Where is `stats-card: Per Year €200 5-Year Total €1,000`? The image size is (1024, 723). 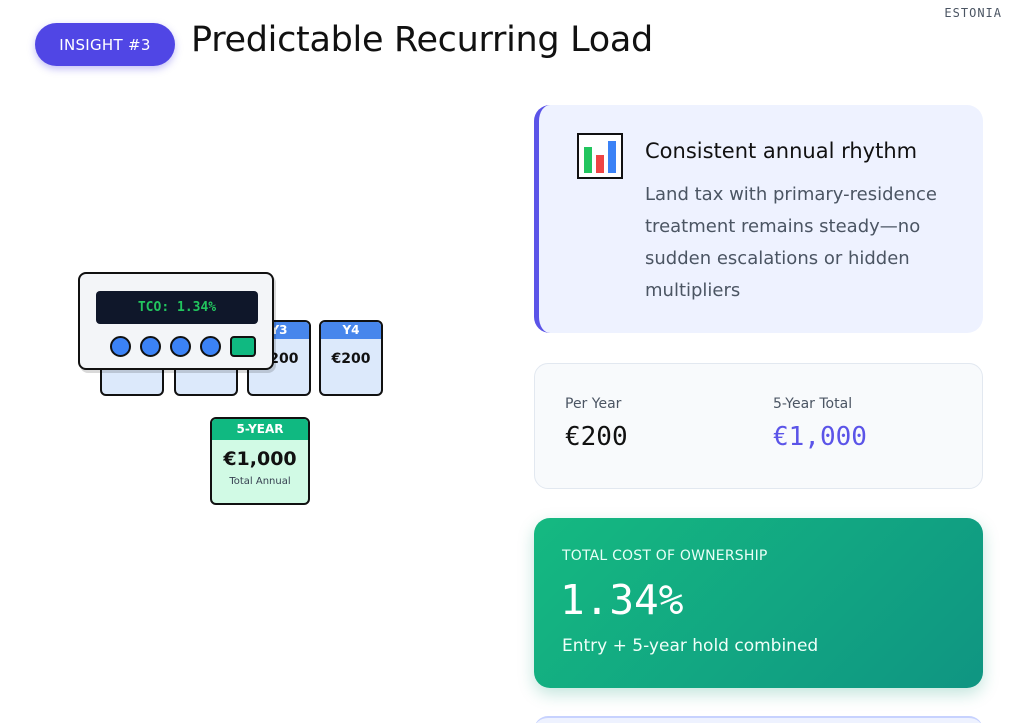 stats-card: Per Year €200 5-Year Total €1,000 is located at coordinates (758, 426).